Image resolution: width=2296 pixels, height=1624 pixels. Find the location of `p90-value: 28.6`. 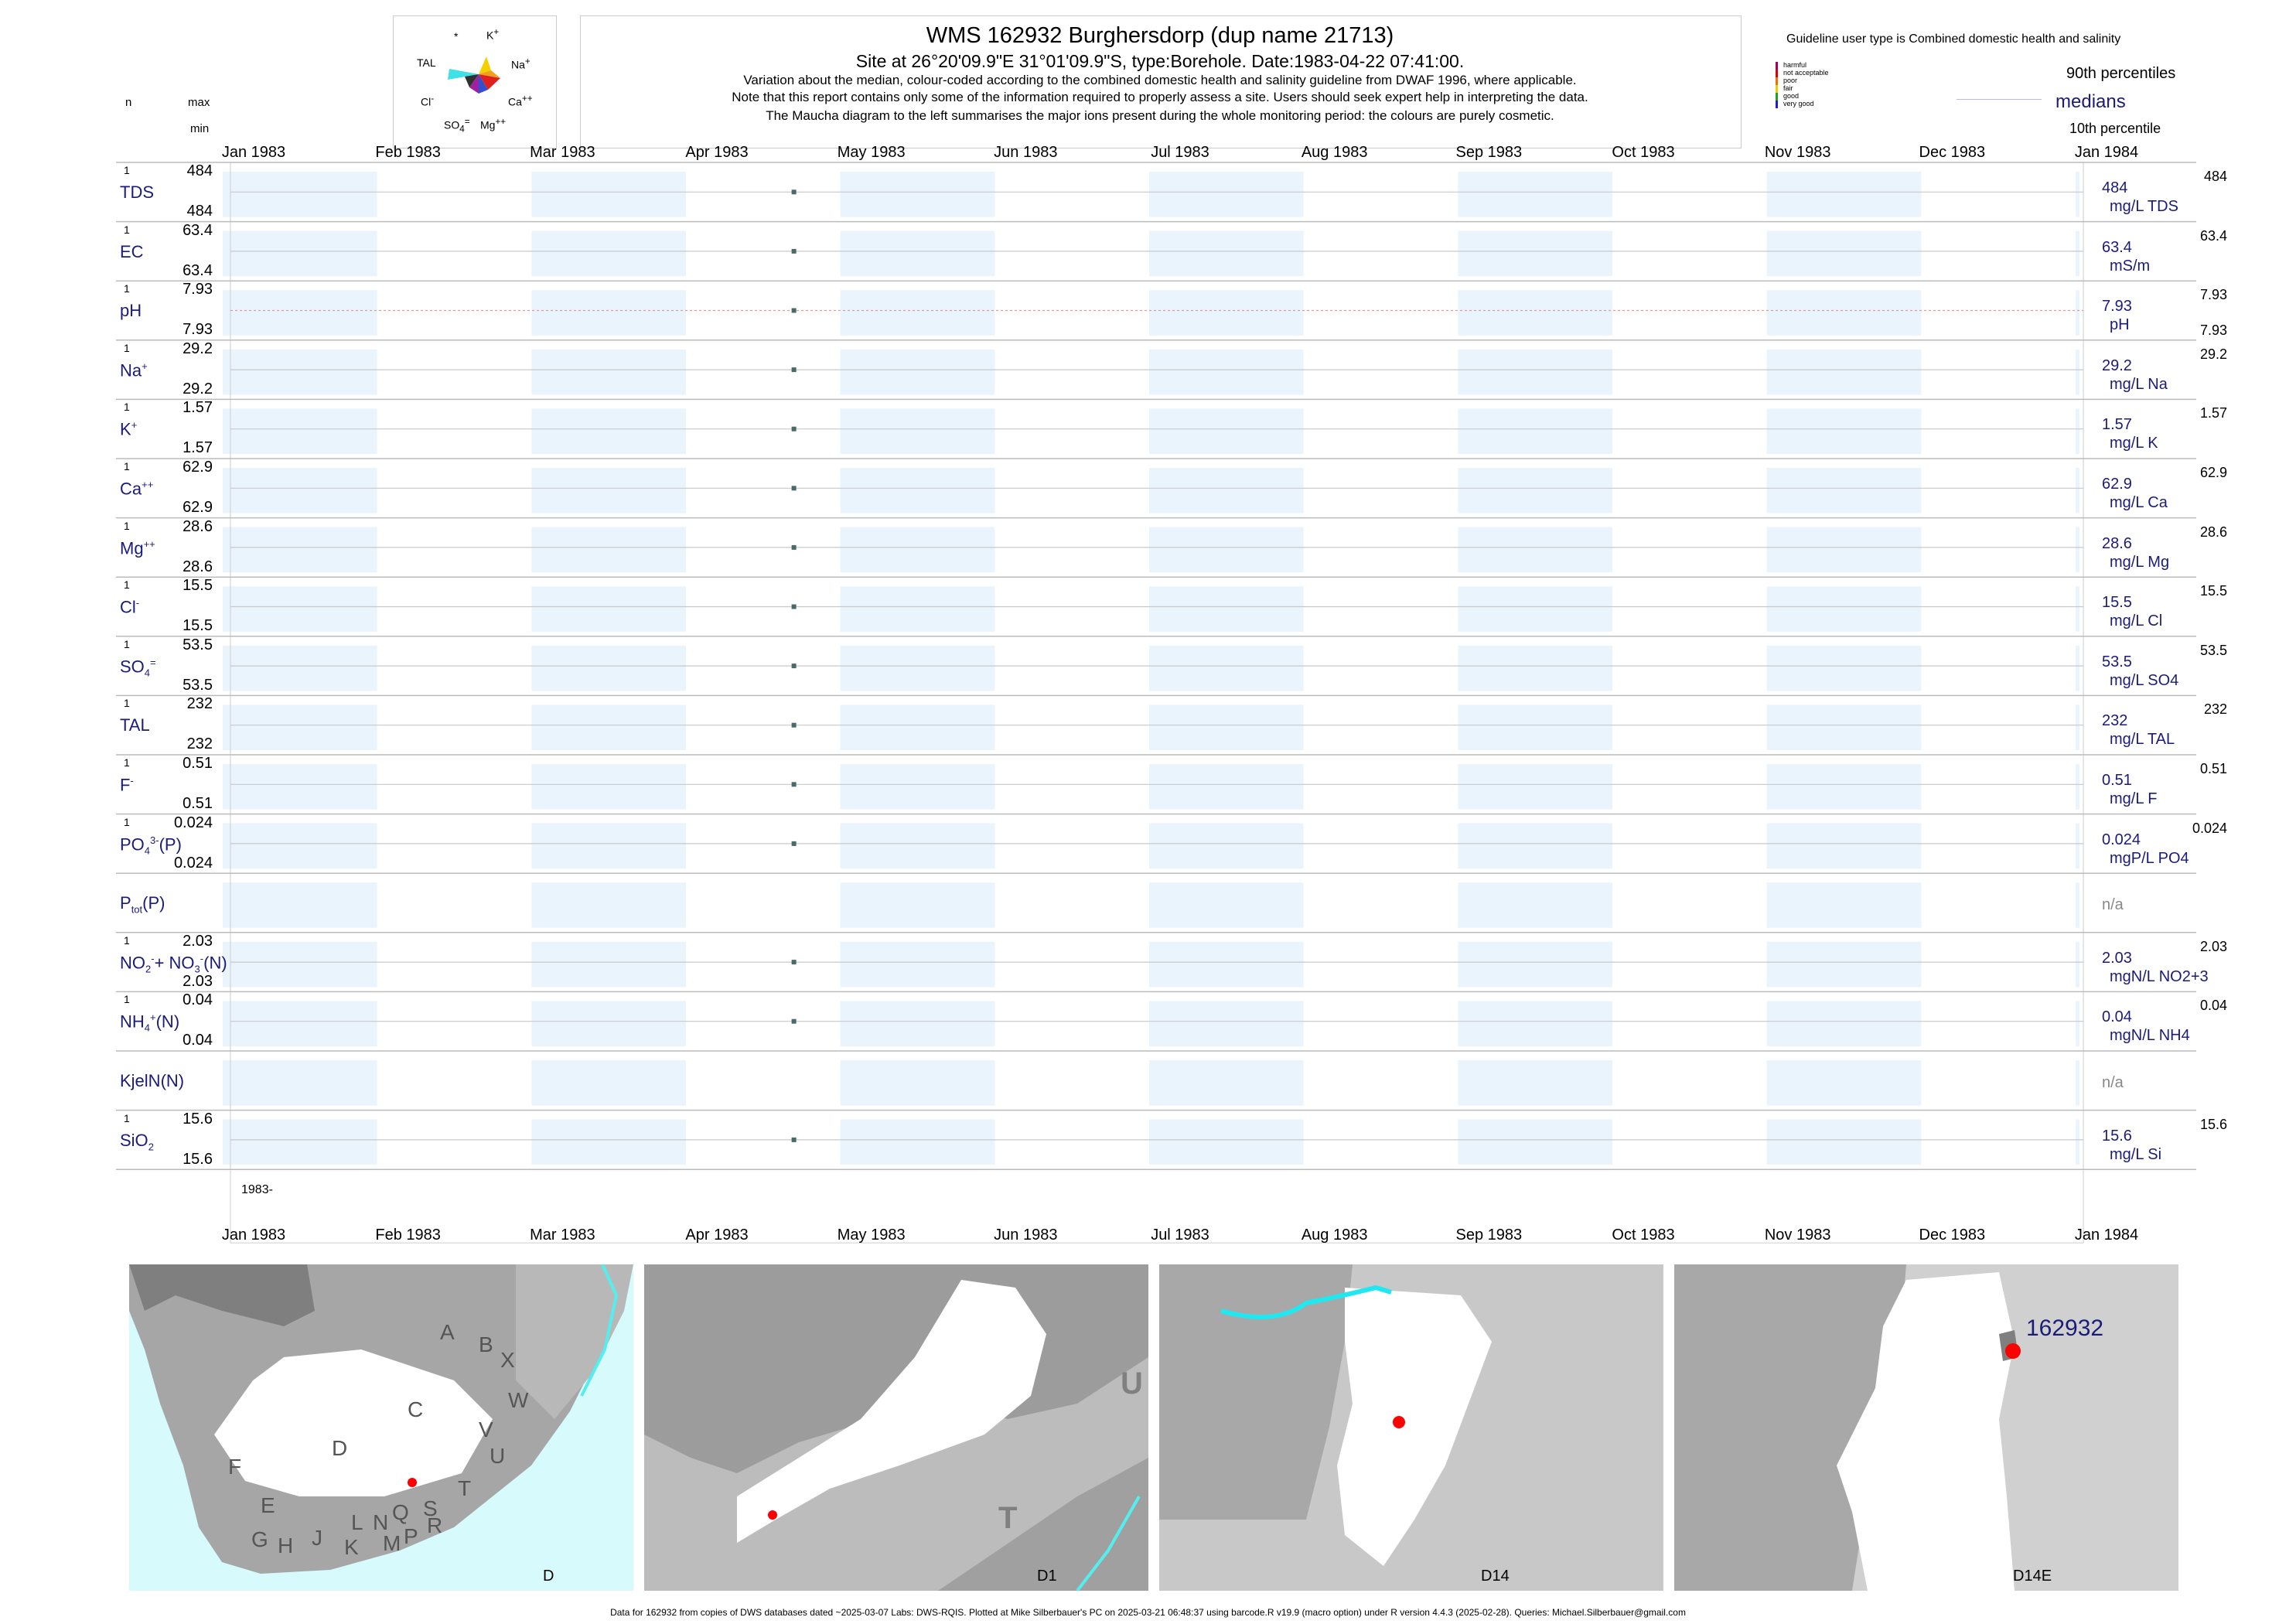

p90-value: 28.6 is located at coordinates (2213, 532).